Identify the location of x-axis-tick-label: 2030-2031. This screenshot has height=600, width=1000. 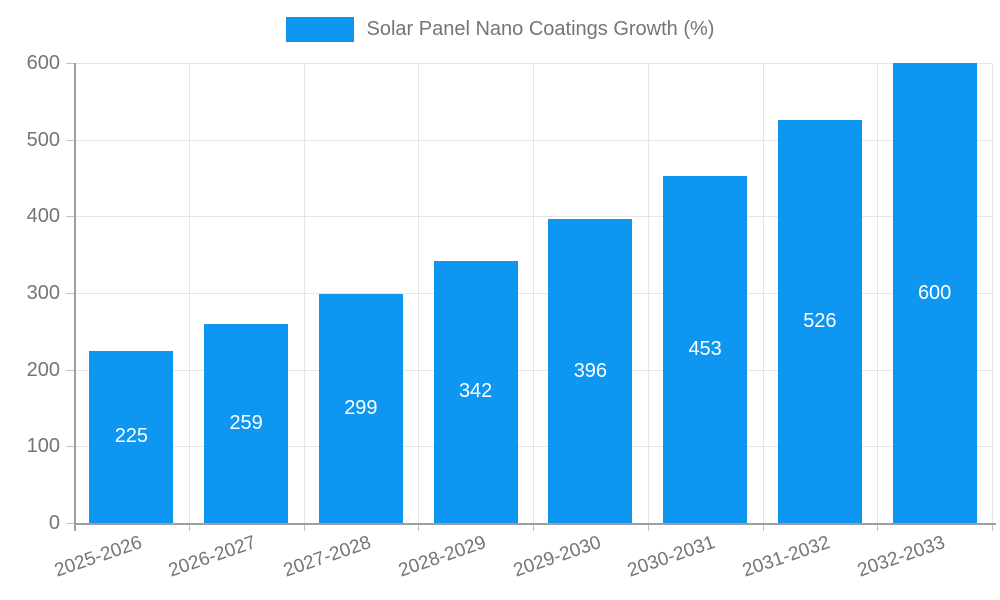
(671, 557).